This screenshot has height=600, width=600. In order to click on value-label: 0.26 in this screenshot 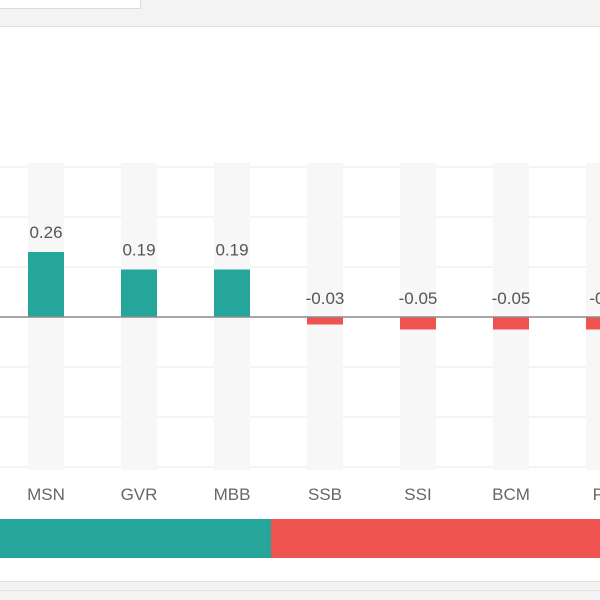, I will do `click(45, 232)`.